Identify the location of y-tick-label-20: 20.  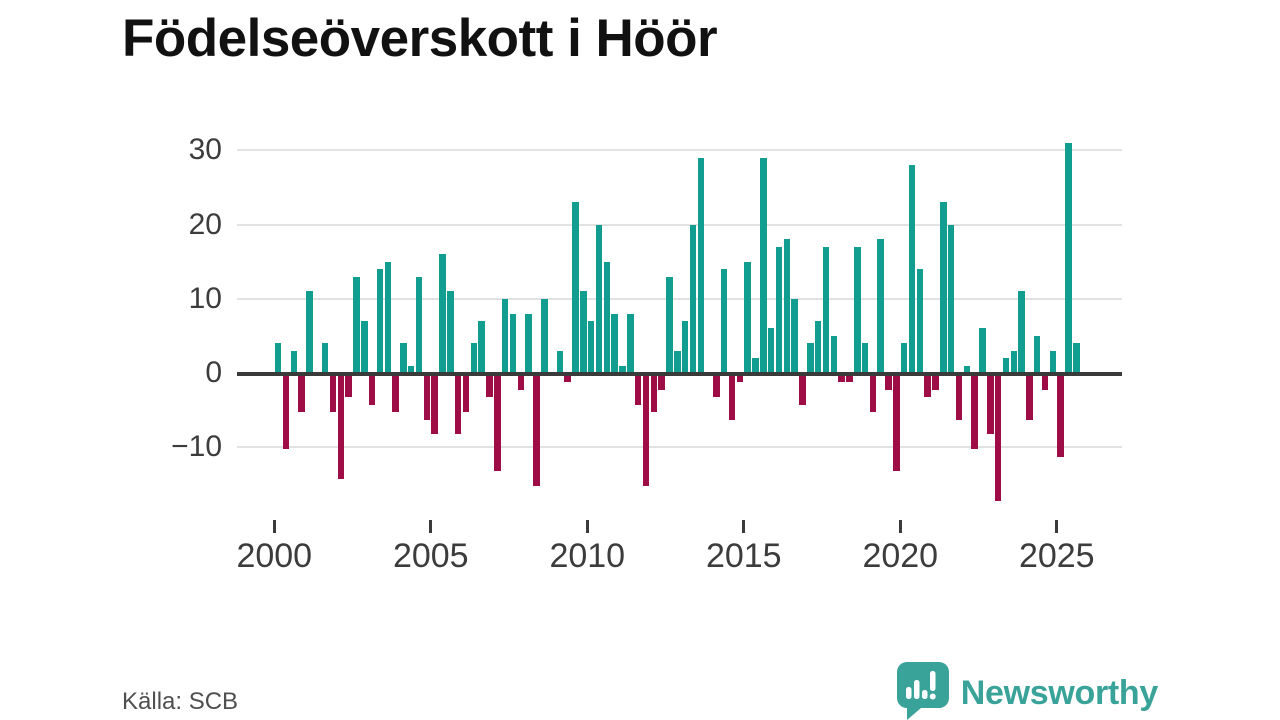
(205, 224).